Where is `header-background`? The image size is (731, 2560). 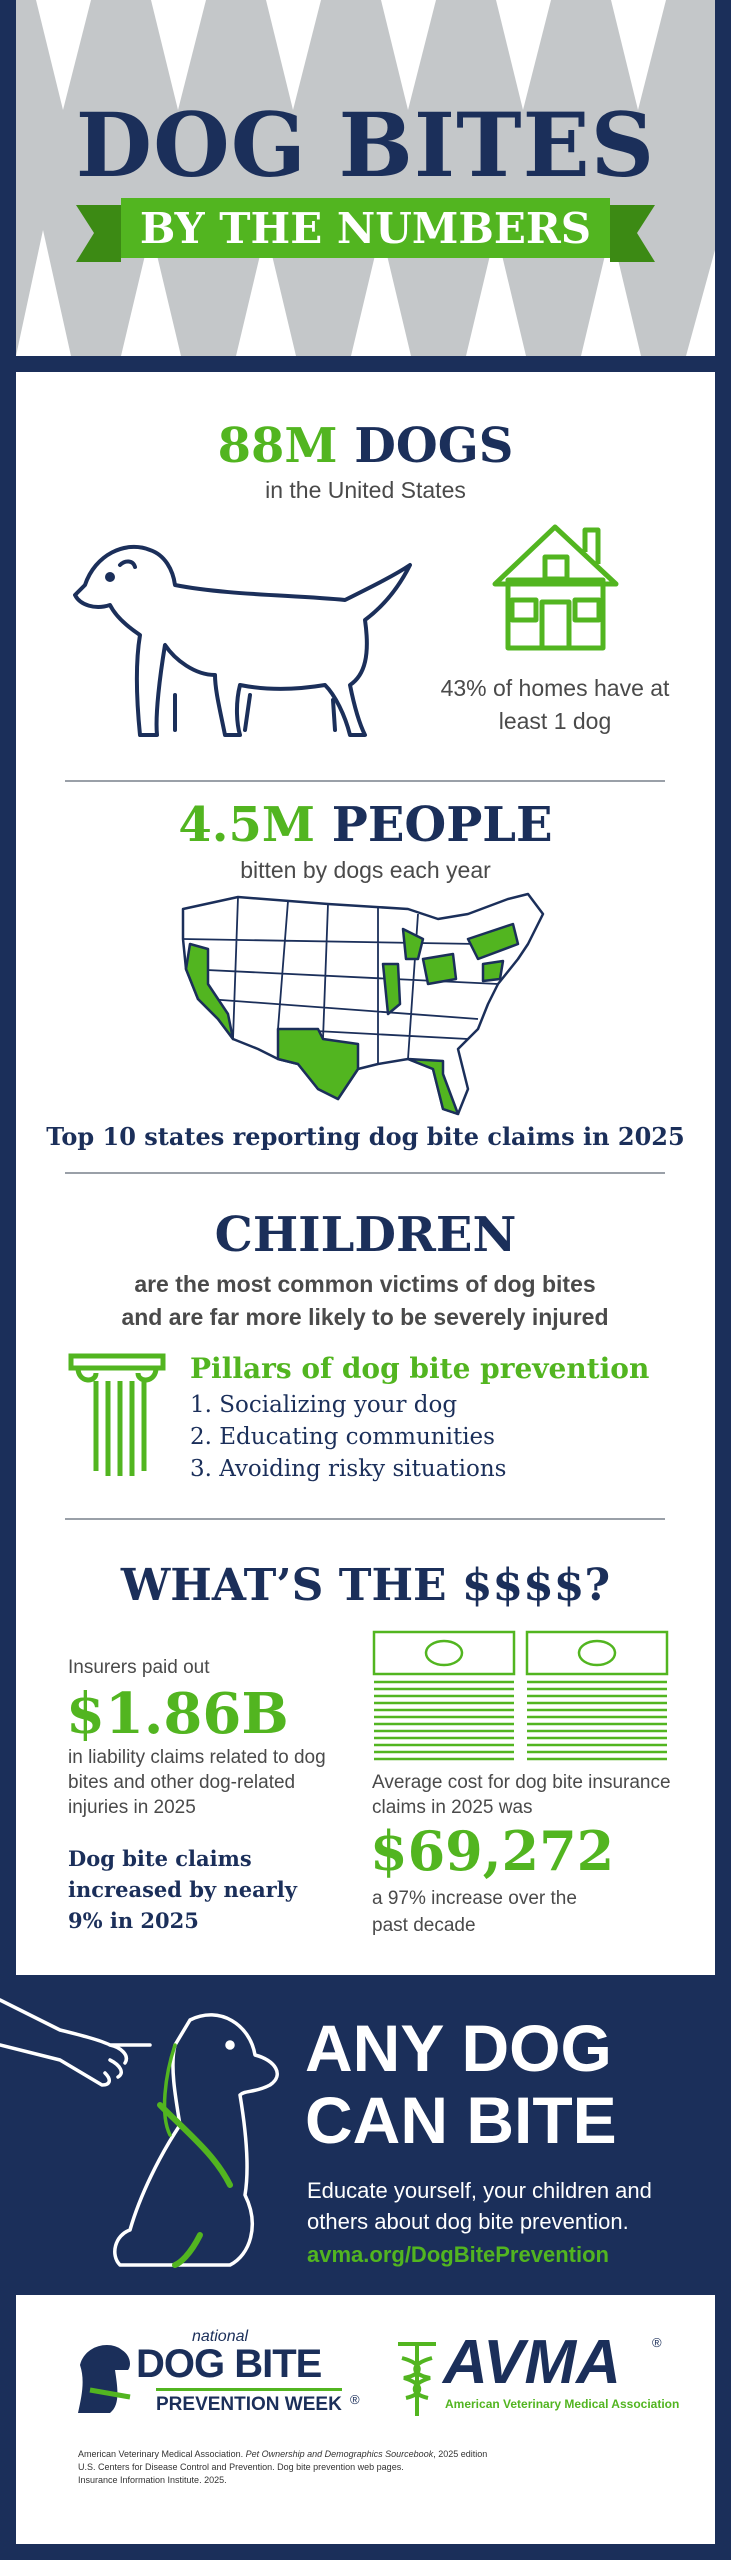
header-background is located at coordinates (365, 178).